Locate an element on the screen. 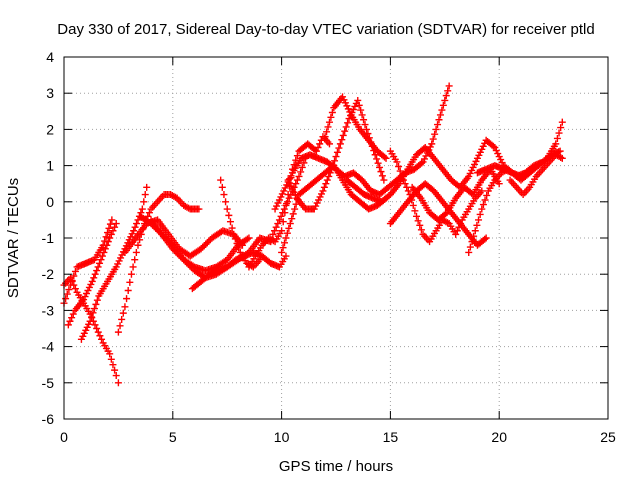  y-axis-label: SDTVAR / TECUs is located at coordinates (13, 238).